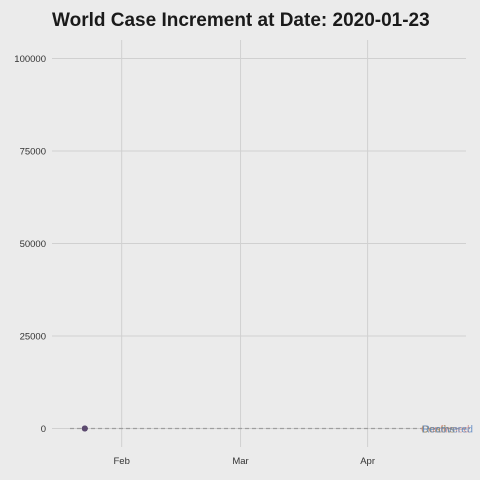  What do you see at coordinates (438, 430) in the screenshot?
I see `series-label-deaths: Deaths` at bounding box center [438, 430].